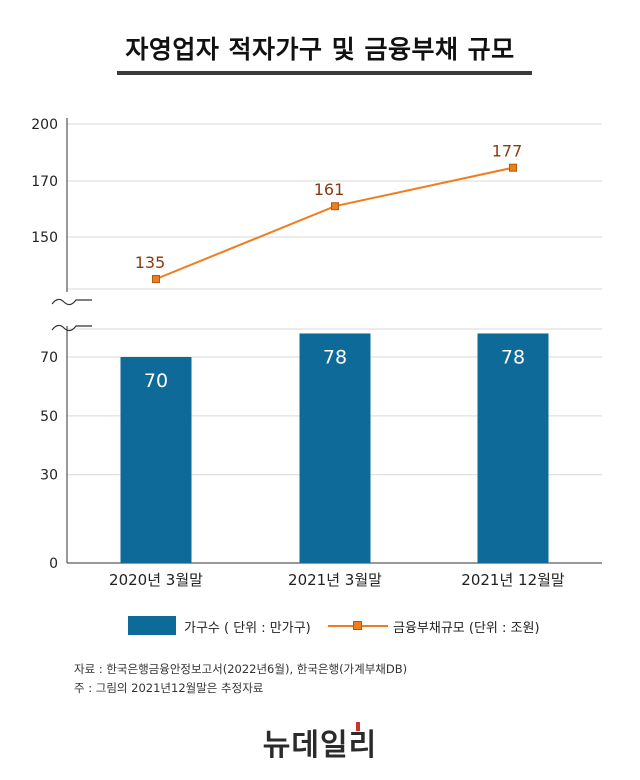 Image resolution: width=640 pixels, height=780 pixels. I want to click on legend-bar-label: 가구수 ( 단위 : 만가구), so click(247, 628).